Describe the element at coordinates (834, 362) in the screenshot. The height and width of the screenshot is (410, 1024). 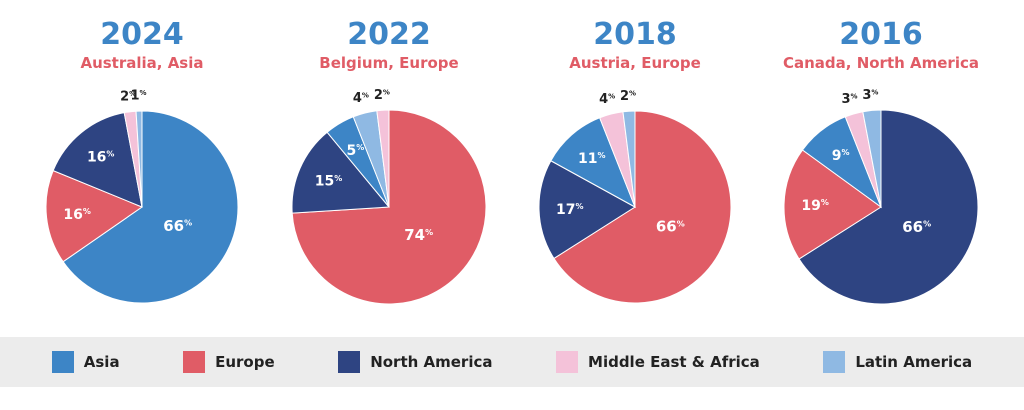
I see `legend-swatch-latin-america` at that location.